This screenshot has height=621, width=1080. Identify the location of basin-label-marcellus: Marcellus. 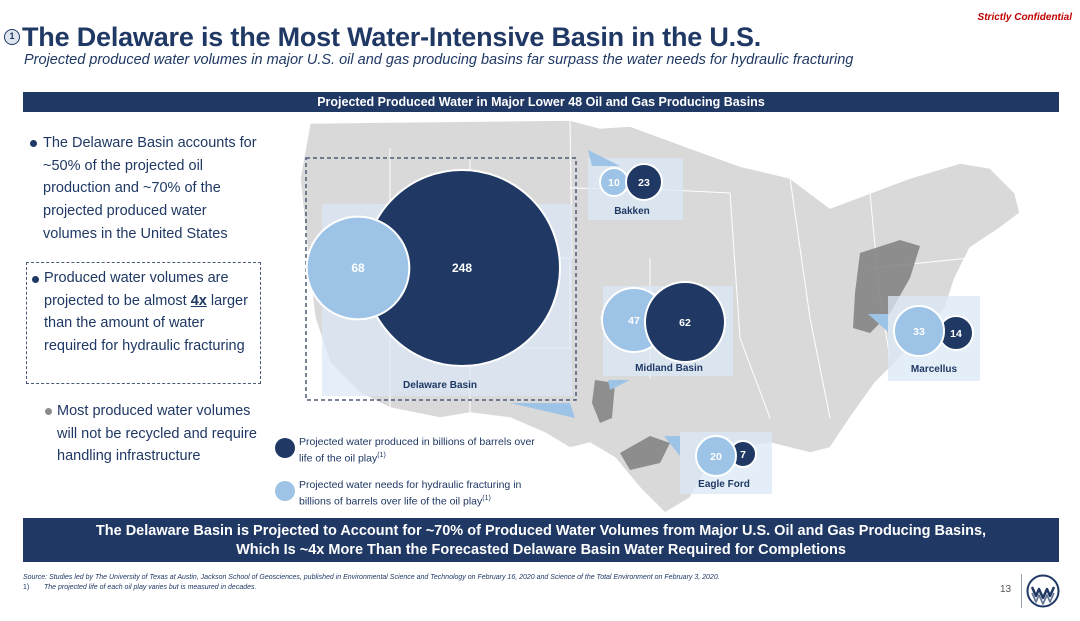
(934, 369).